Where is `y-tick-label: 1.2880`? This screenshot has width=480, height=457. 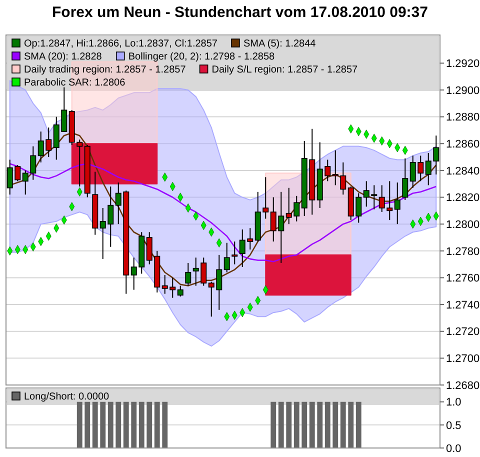
y-tick-label: 1.2880 is located at coordinates (463, 118).